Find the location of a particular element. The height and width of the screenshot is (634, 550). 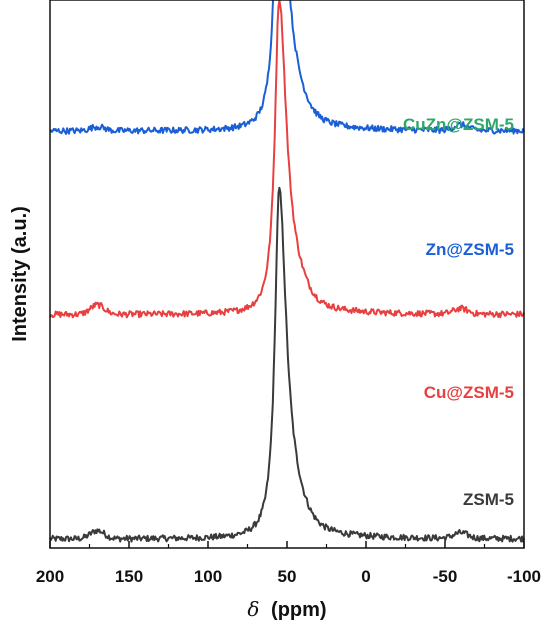

x-tick-label: 150 is located at coordinates (129, 576).